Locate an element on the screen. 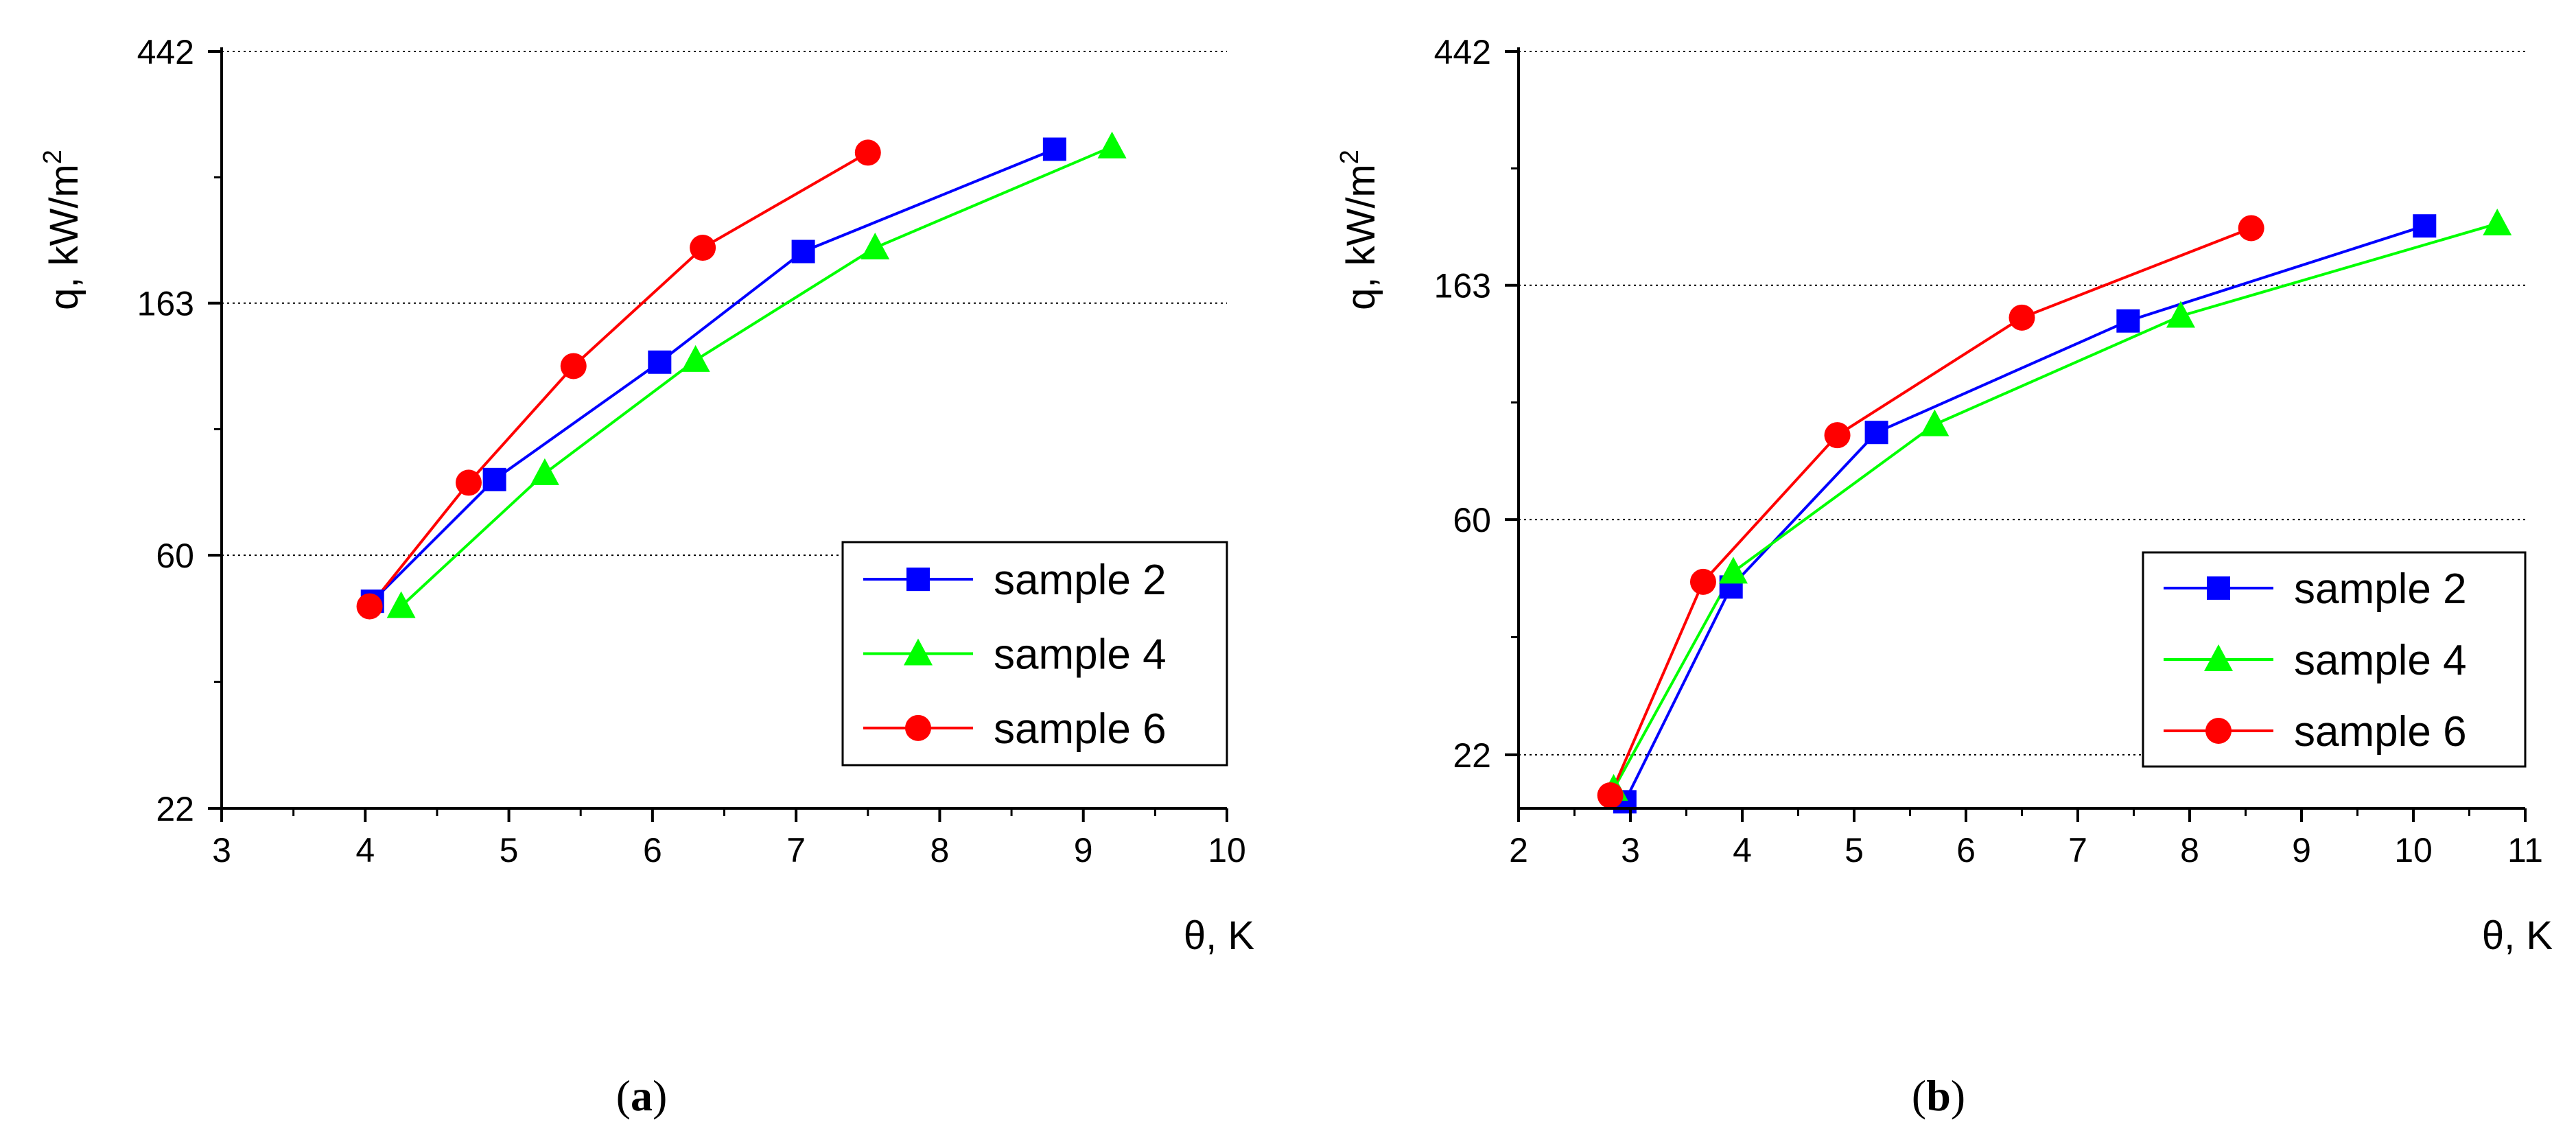 Image resolution: width=2576 pixels, height=1146 pixels. x-tick-label: 11 is located at coordinates (2525, 850).